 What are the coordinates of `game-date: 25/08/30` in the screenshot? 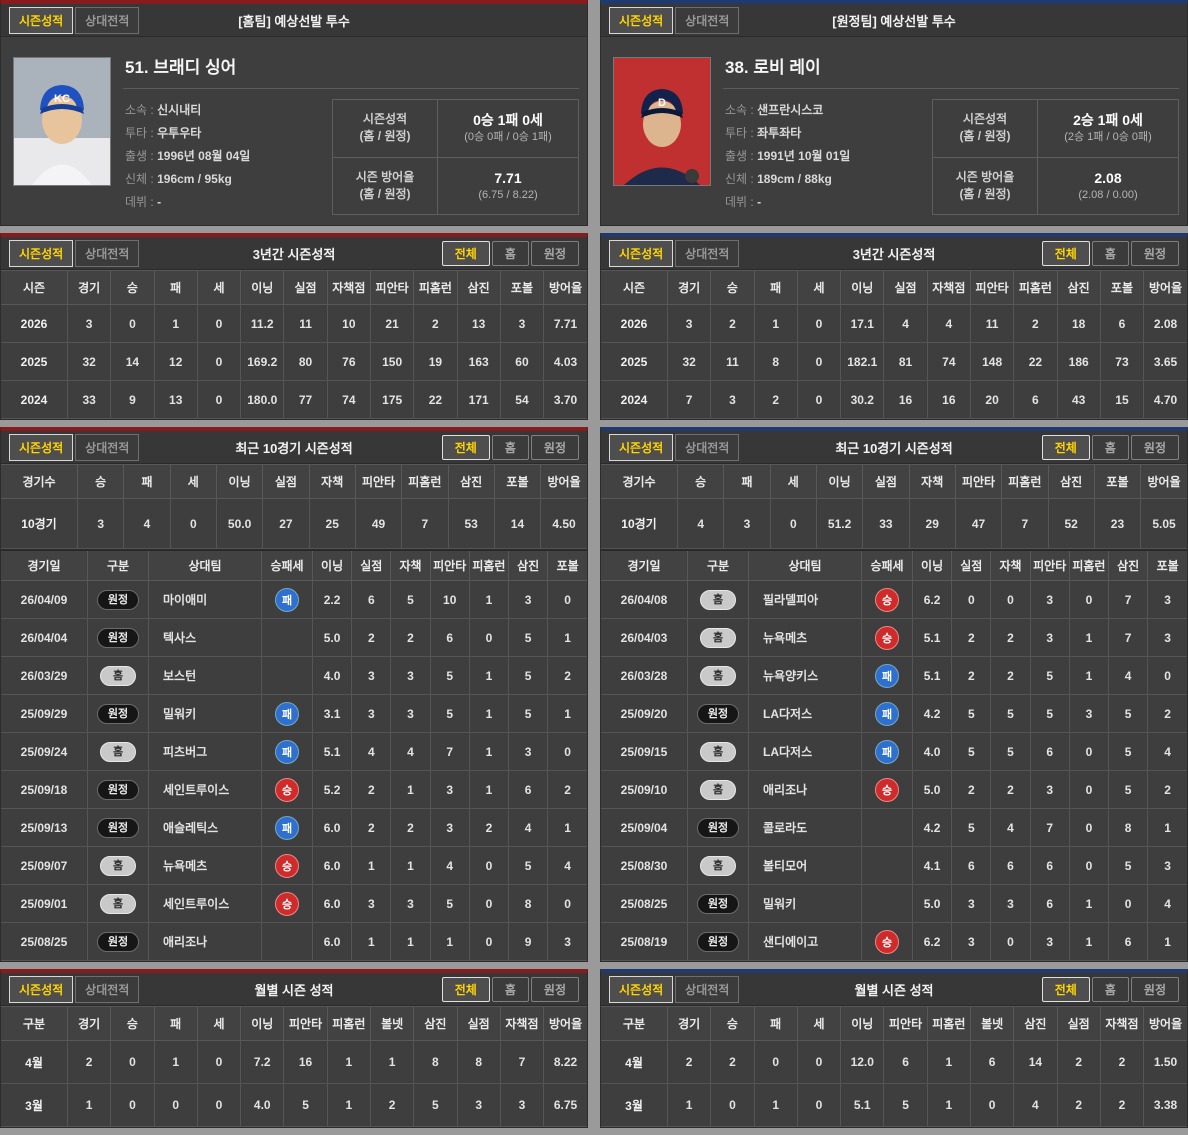 It's located at (644, 865).